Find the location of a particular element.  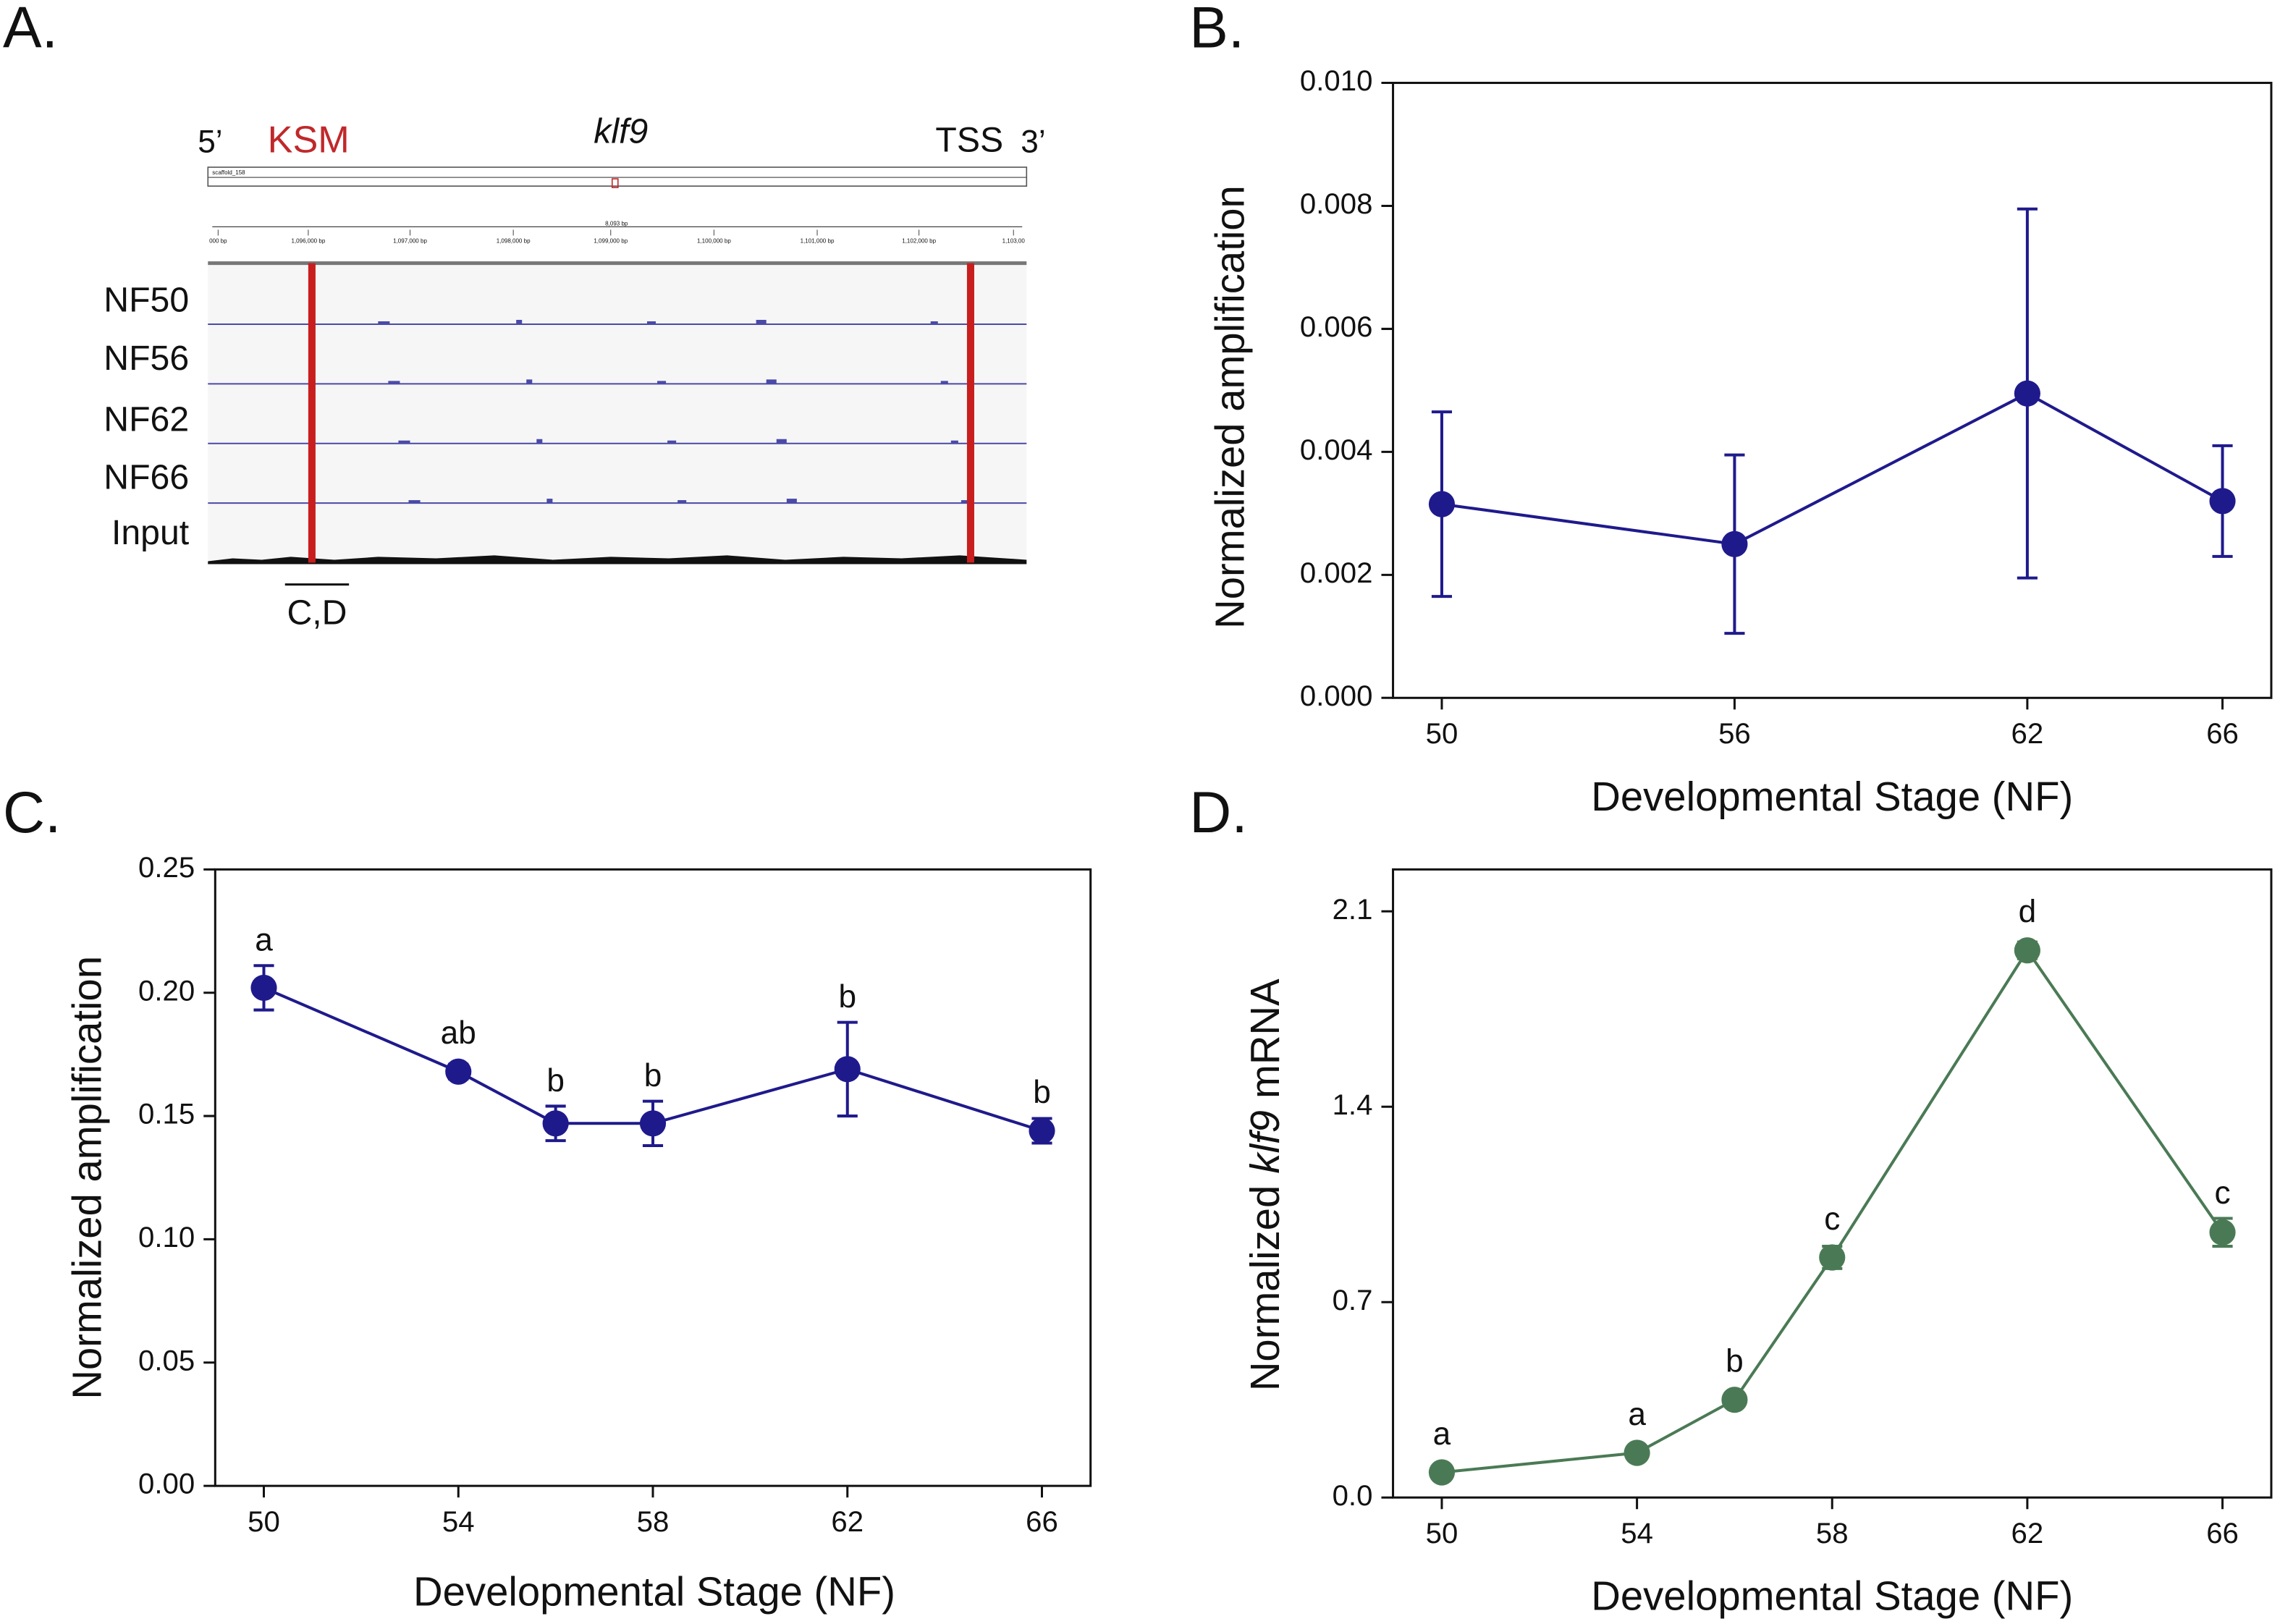

y-tick-label: 2.1 is located at coordinates (1353, 910).